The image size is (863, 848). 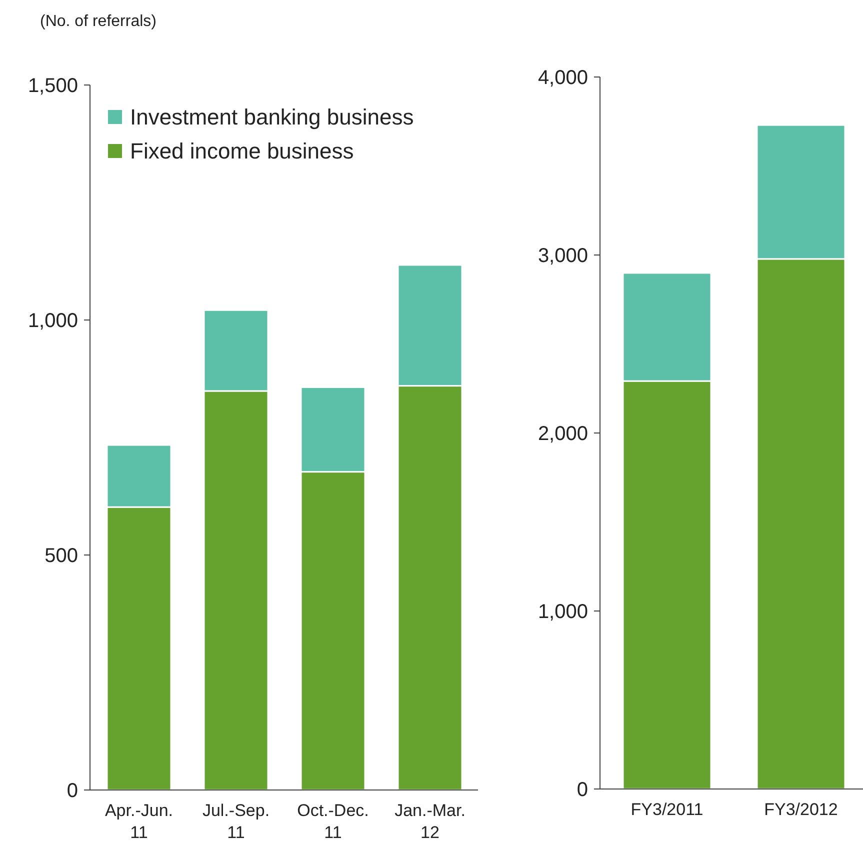 I want to click on y-tick-label: 1,500, so click(x=53, y=86).